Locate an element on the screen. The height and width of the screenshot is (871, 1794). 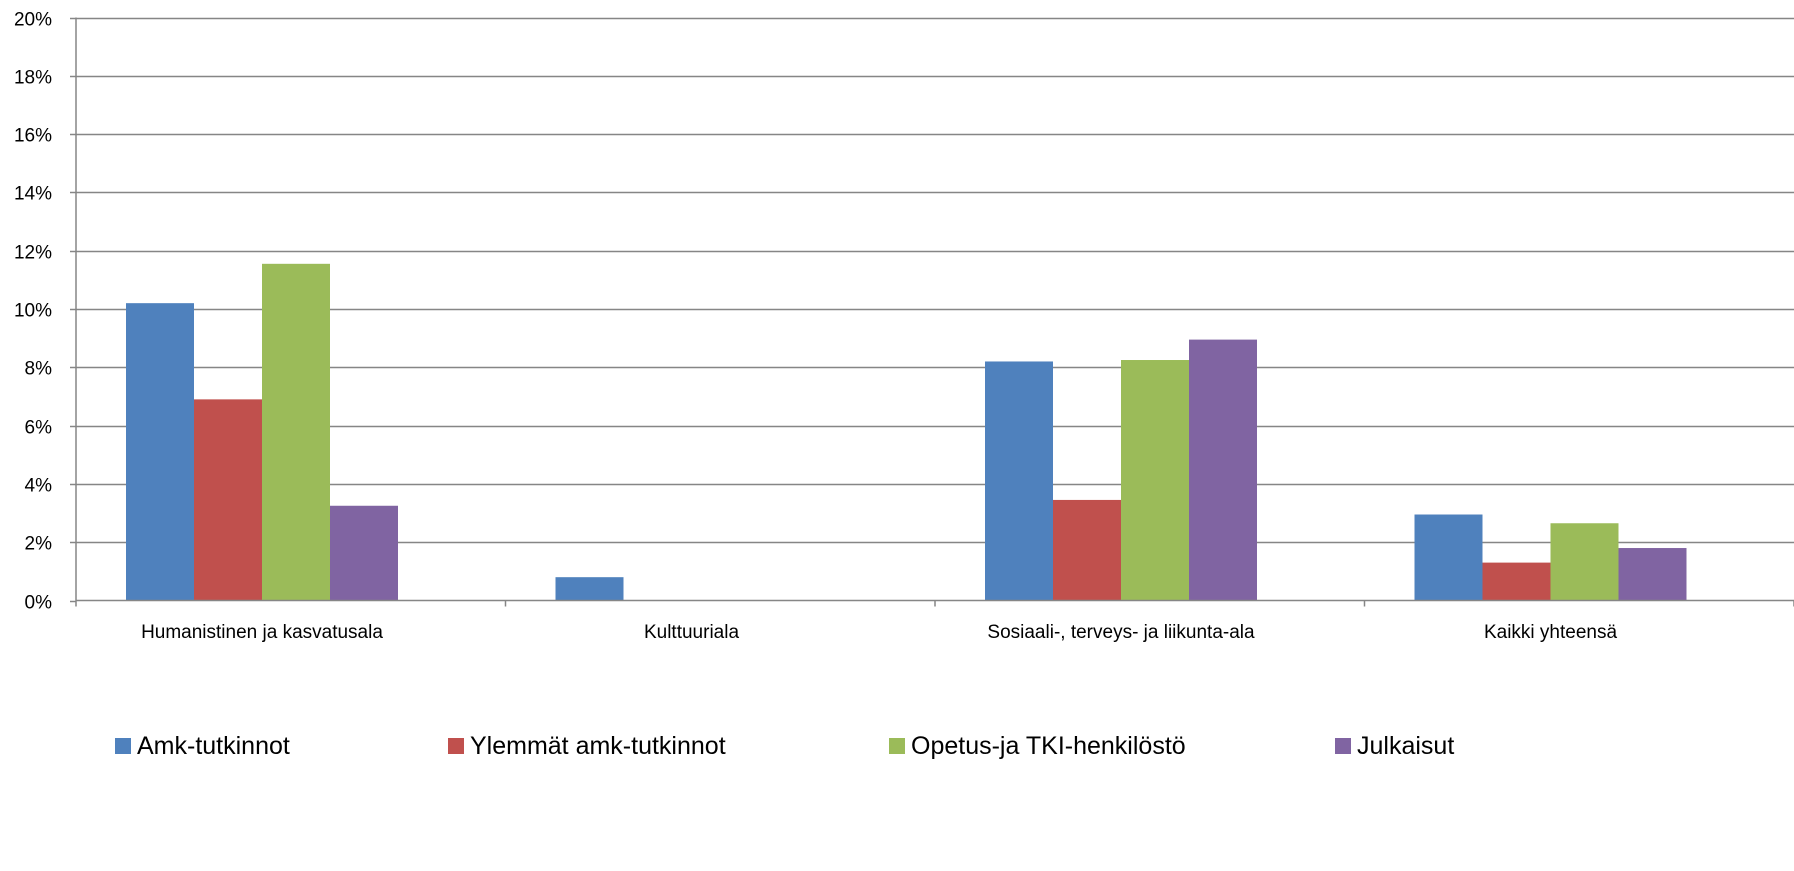
y-tick-label: 20% is located at coordinates (33, 20).